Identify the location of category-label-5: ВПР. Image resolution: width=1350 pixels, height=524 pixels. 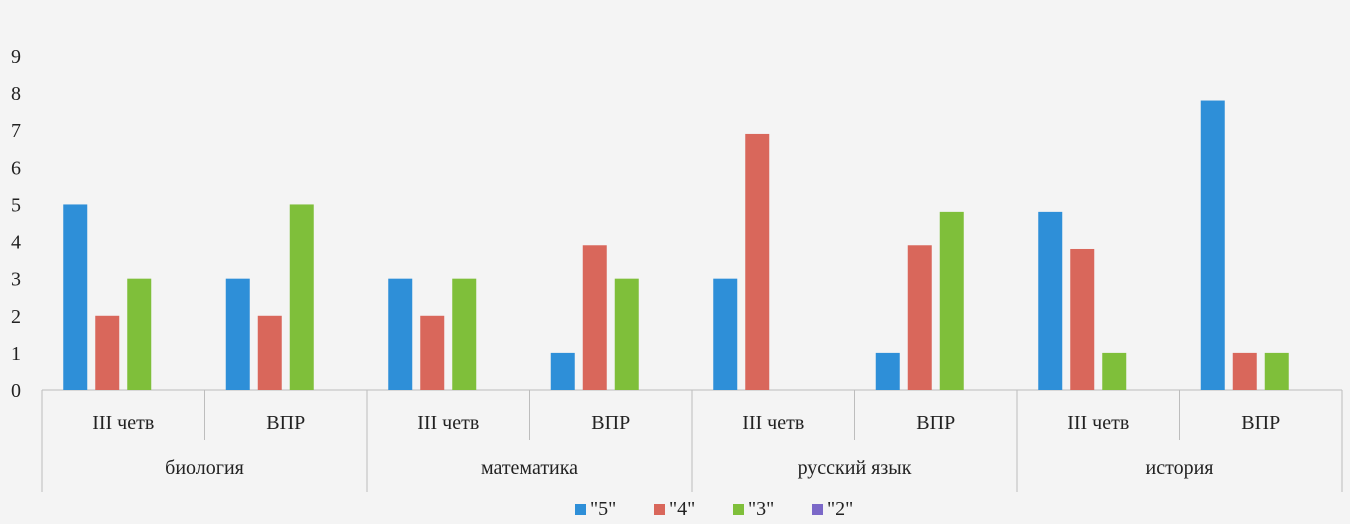
(935, 423).